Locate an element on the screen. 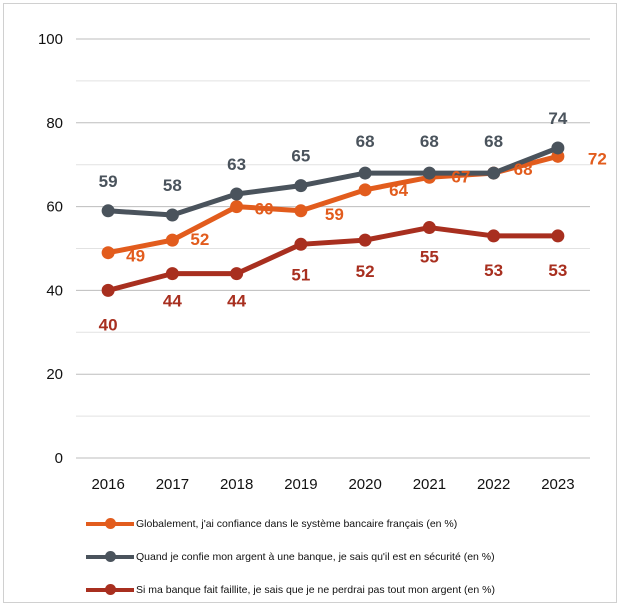 The width and height of the screenshot is (621, 607). data-label-3: 51 is located at coordinates (300, 274).